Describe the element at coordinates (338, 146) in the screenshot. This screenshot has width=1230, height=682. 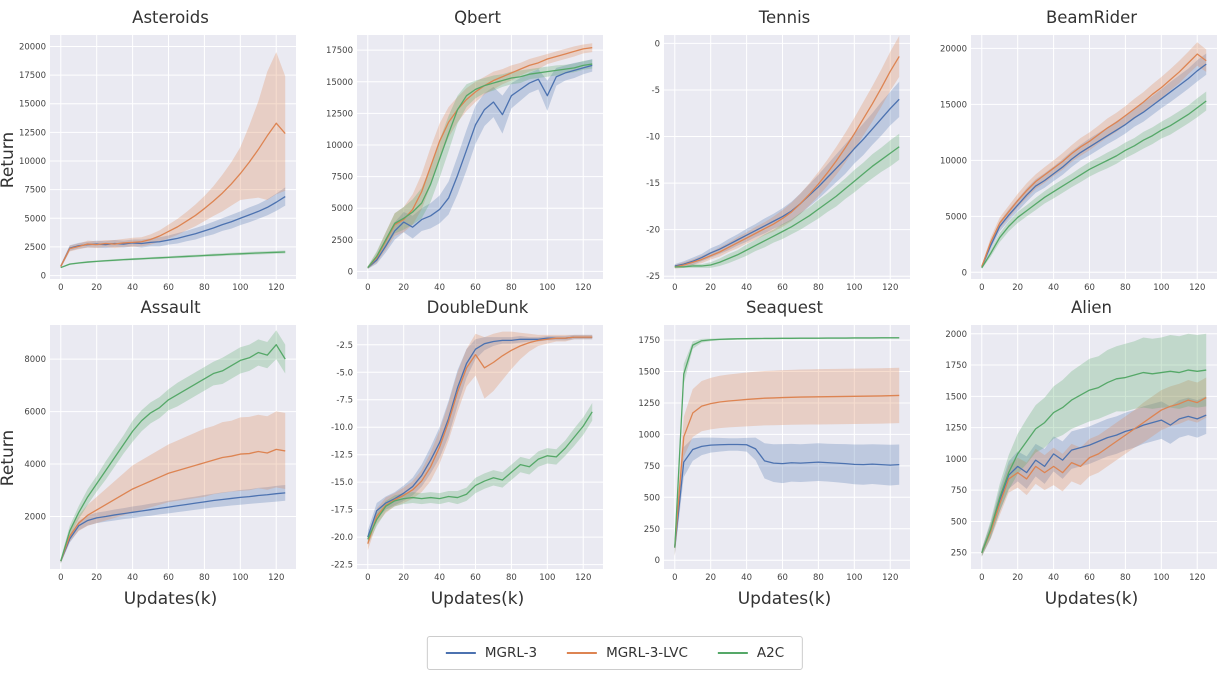
I see `svg-text: 10000` at that location.